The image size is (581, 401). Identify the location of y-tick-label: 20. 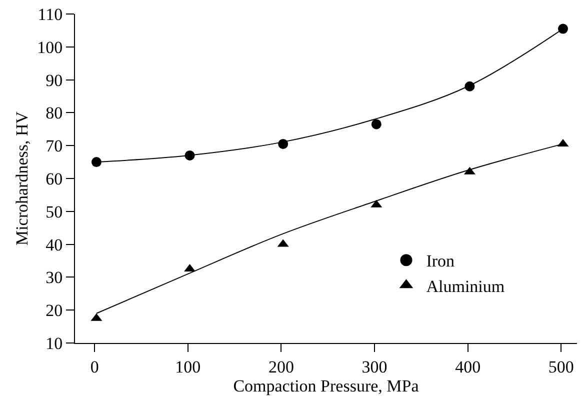
(54, 310).